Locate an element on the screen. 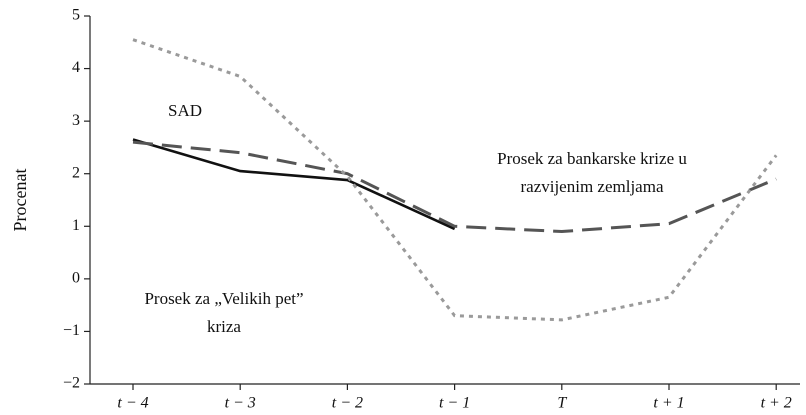 The width and height of the screenshot is (806, 415). x-tick-label: t + 2 is located at coordinates (776, 403).